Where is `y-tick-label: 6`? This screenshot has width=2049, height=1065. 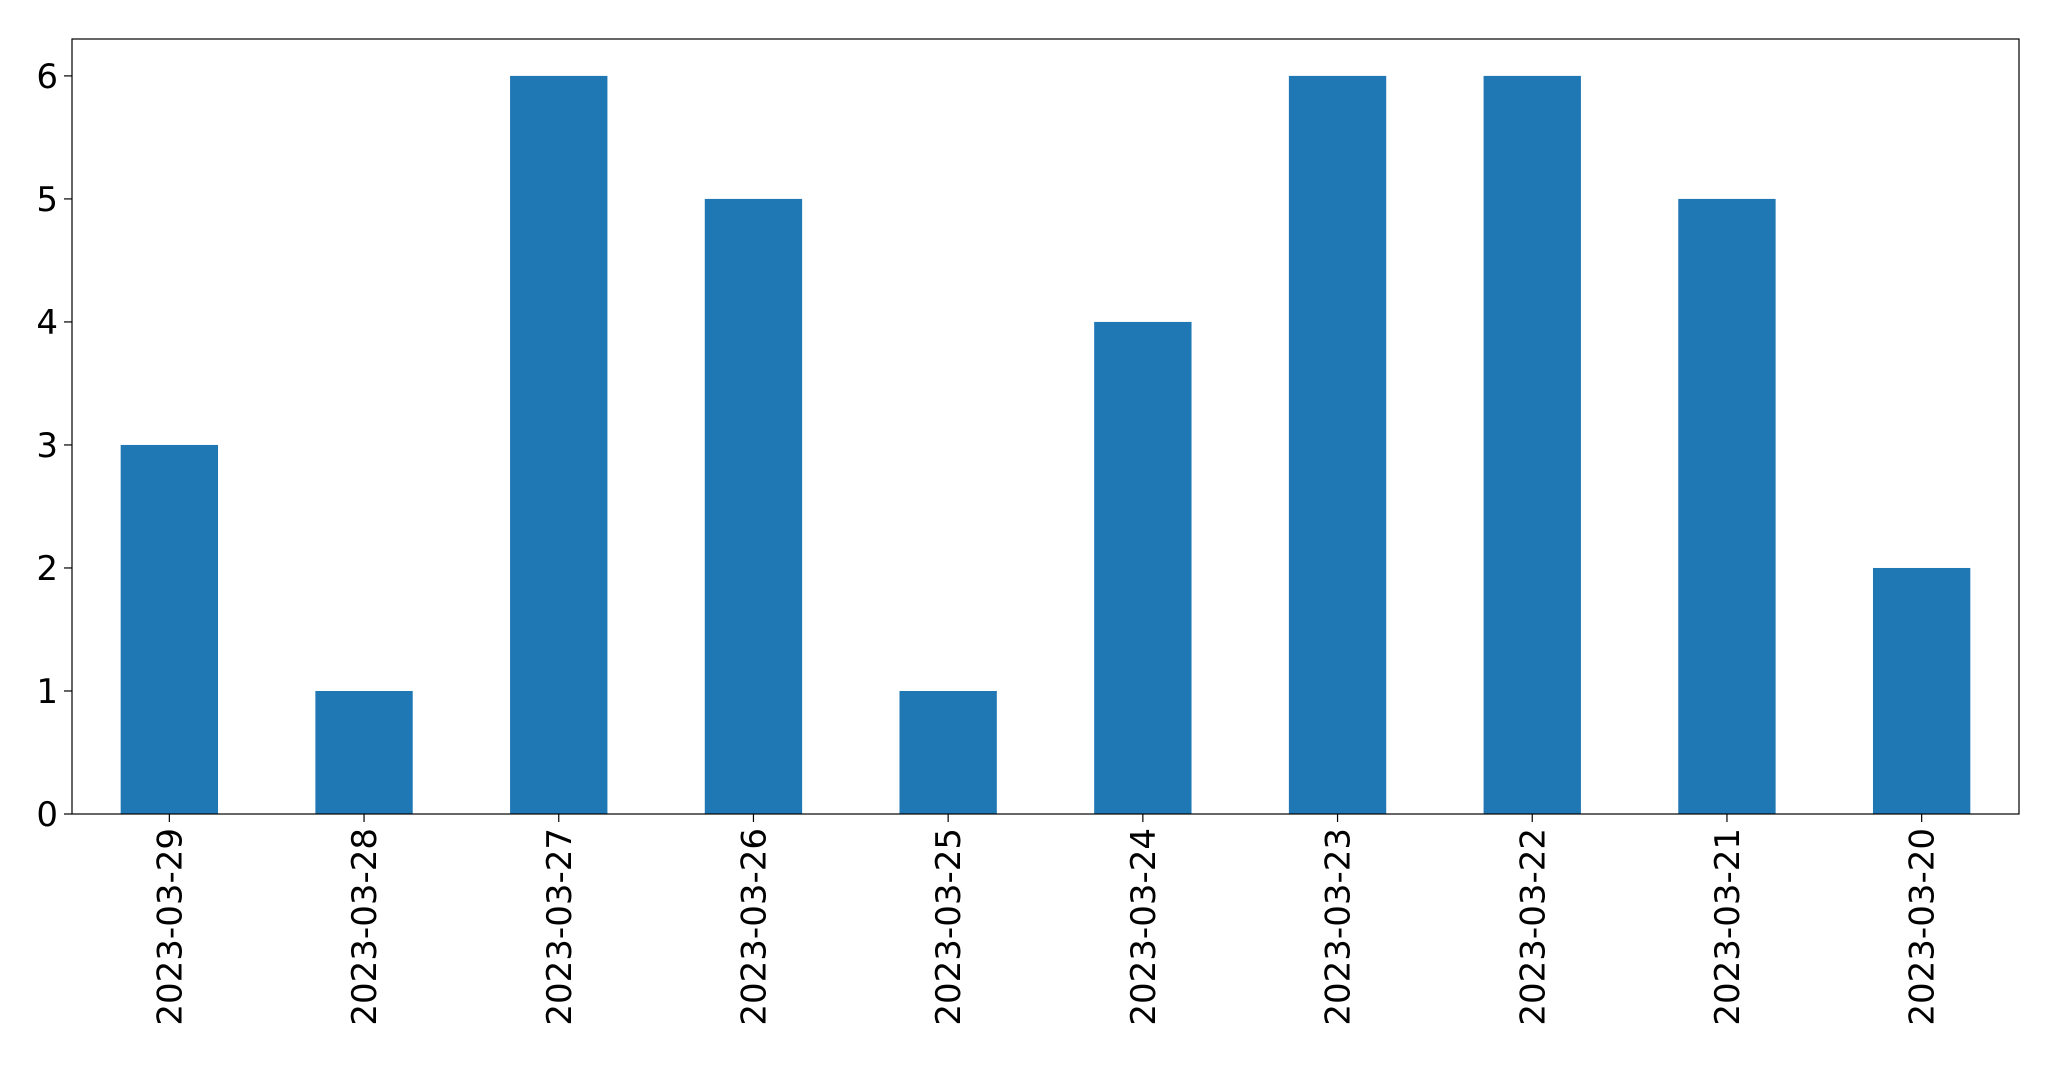
y-tick-label: 6 is located at coordinates (47, 77).